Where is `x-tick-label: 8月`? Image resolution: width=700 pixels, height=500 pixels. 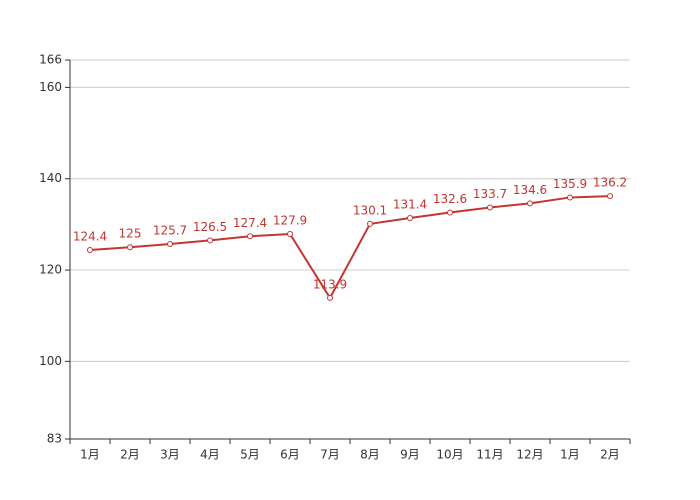
x-tick-label: 8月 is located at coordinates (370, 455).